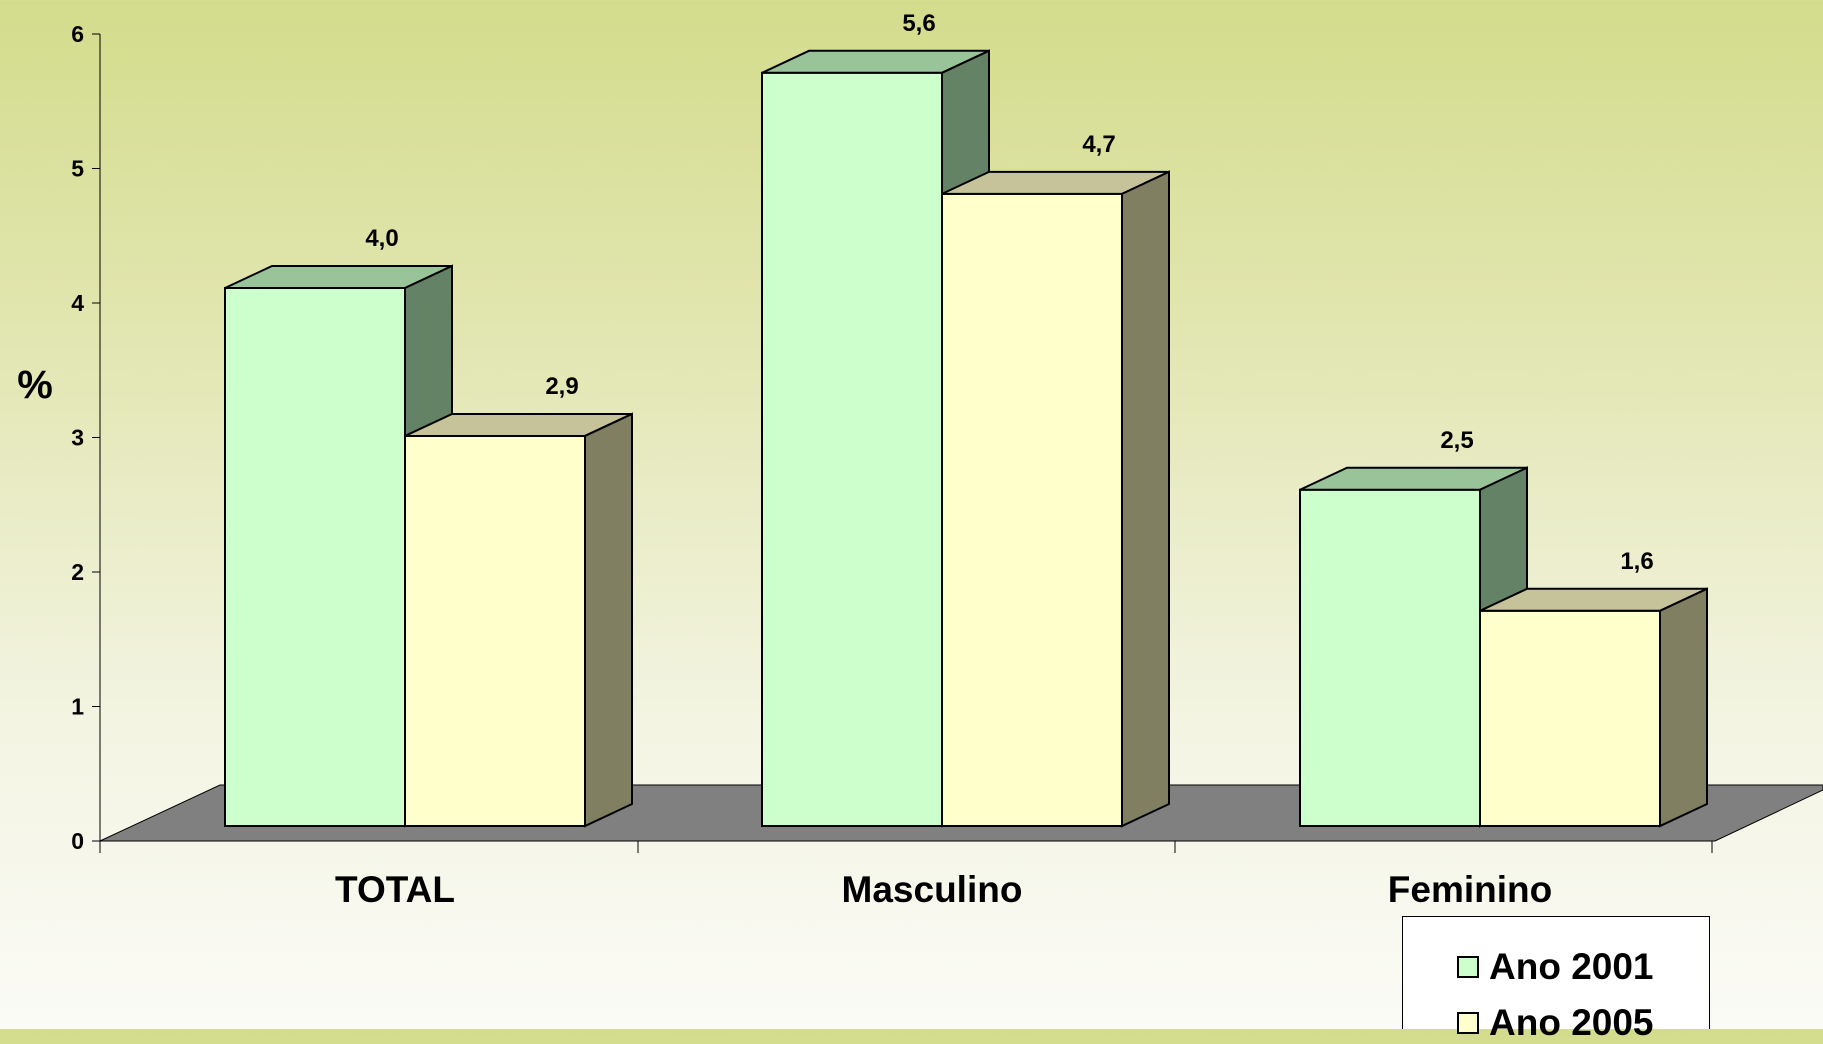 Image resolution: width=1823 pixels, height=1044 pixels. What do you see at coordinates (1470, 889) in the screenshot?
I see `x-category-label: Feminino` at bounding box center [1470, 889].